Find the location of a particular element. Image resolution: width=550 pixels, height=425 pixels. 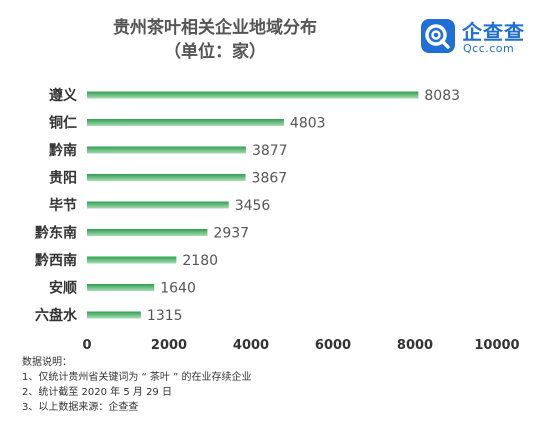

brand-logo-block: 企查查 Qcc.com is located at coordinates (480, 37).